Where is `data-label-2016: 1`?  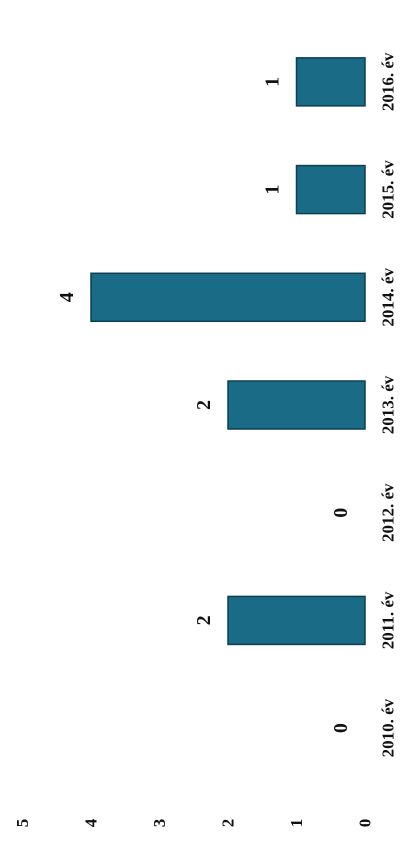 data-label-2016: 1 is located at coordinates (273, 82).